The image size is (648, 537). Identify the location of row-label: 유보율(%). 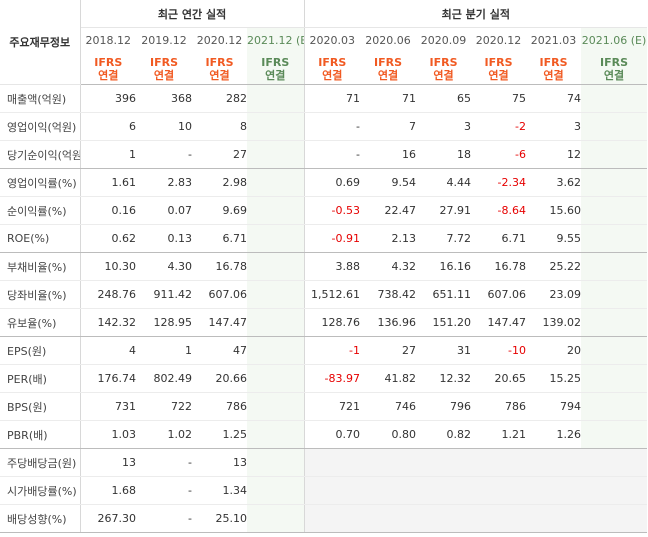
(40, 322).